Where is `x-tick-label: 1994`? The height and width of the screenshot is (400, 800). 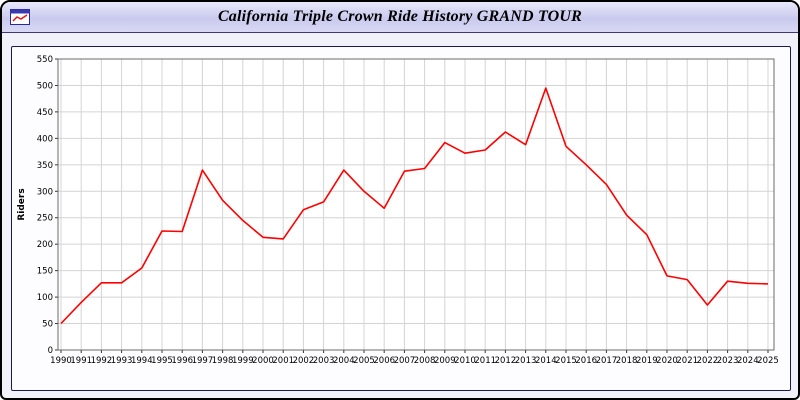
x-tick-label: 1994 is located at coordinates (142, 361).